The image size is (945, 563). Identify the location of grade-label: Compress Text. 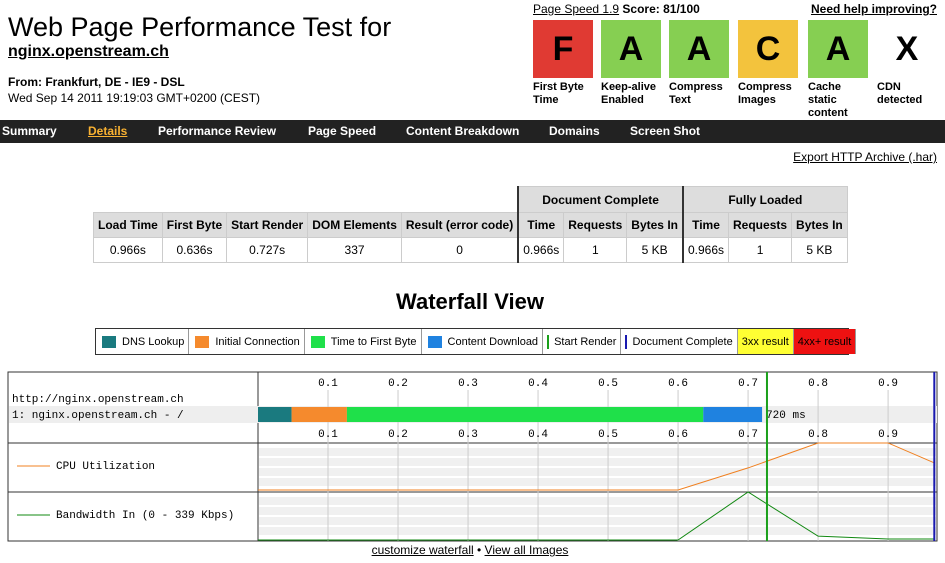
(696, 93).